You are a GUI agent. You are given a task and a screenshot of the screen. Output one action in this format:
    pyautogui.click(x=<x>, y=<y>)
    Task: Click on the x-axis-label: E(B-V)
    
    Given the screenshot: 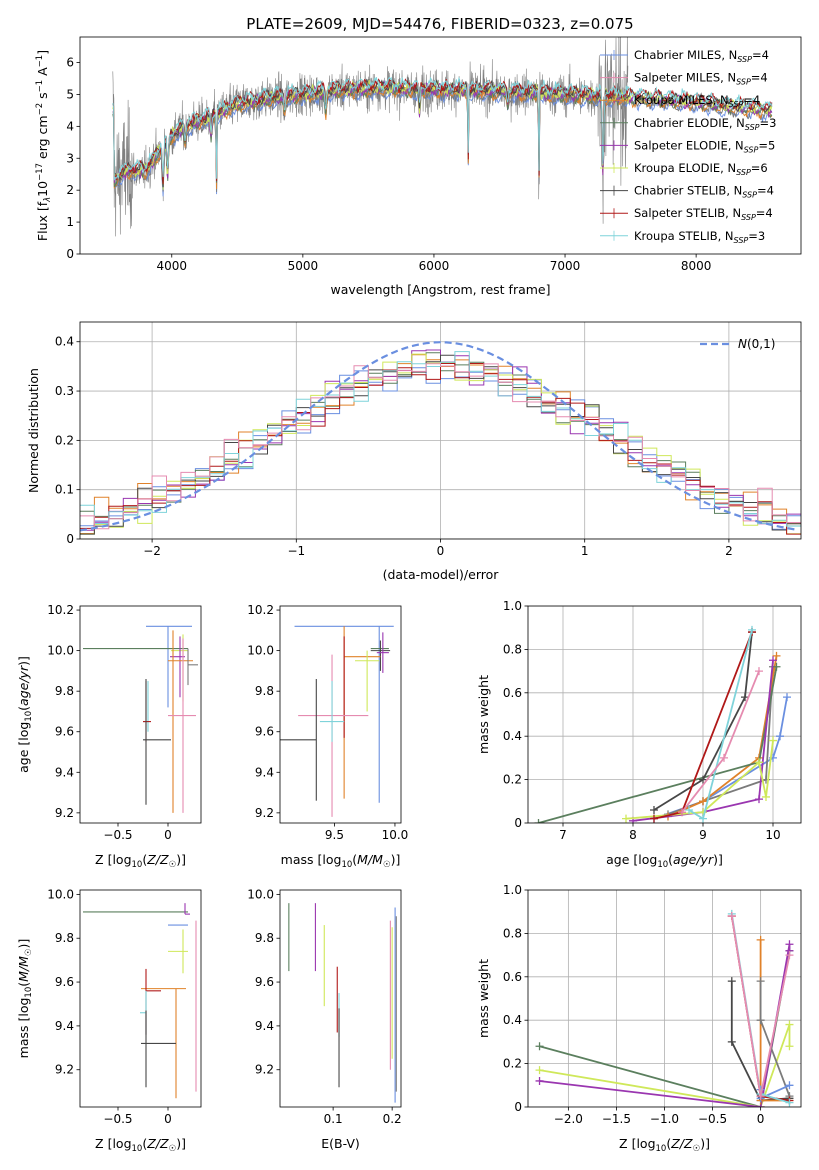 What is the action you would take?
    pyautogui.click(x=340, y=1143)
    